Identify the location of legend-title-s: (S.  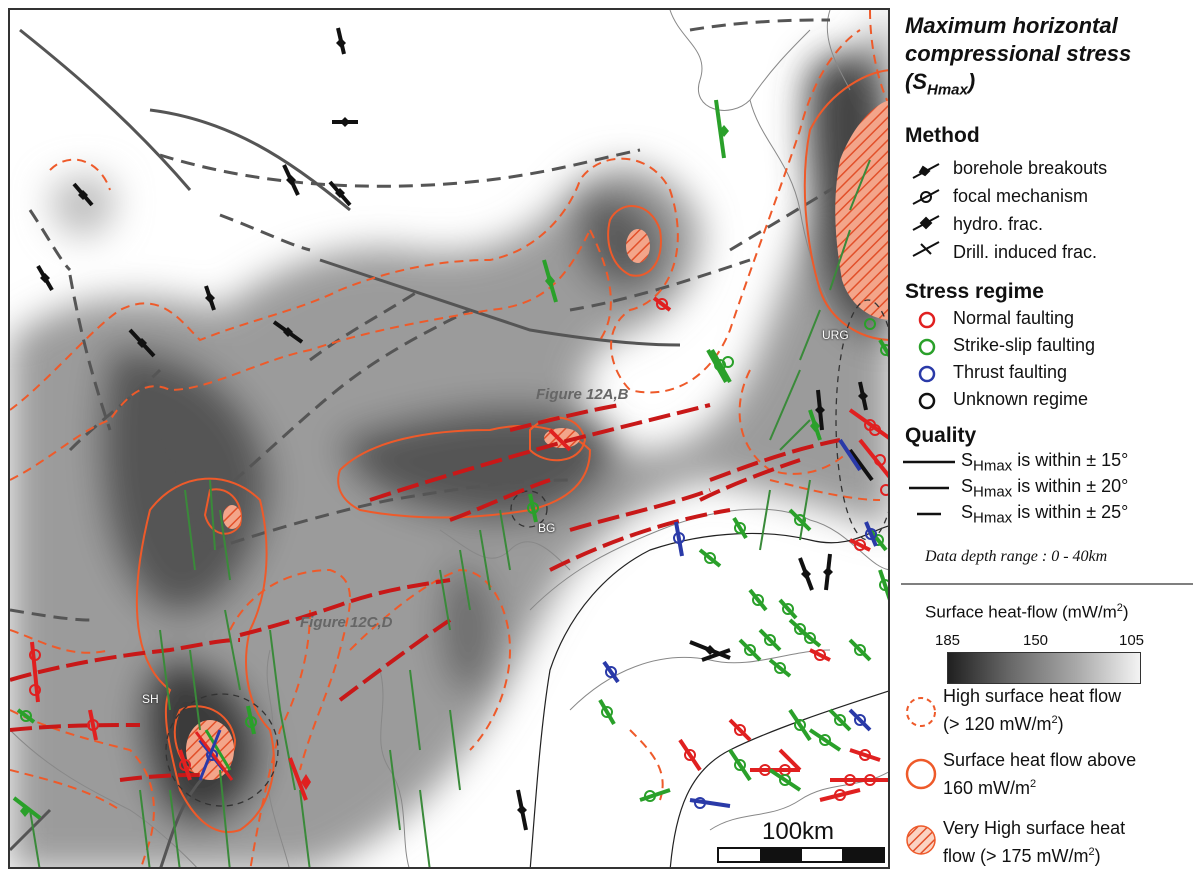
(916, 81).